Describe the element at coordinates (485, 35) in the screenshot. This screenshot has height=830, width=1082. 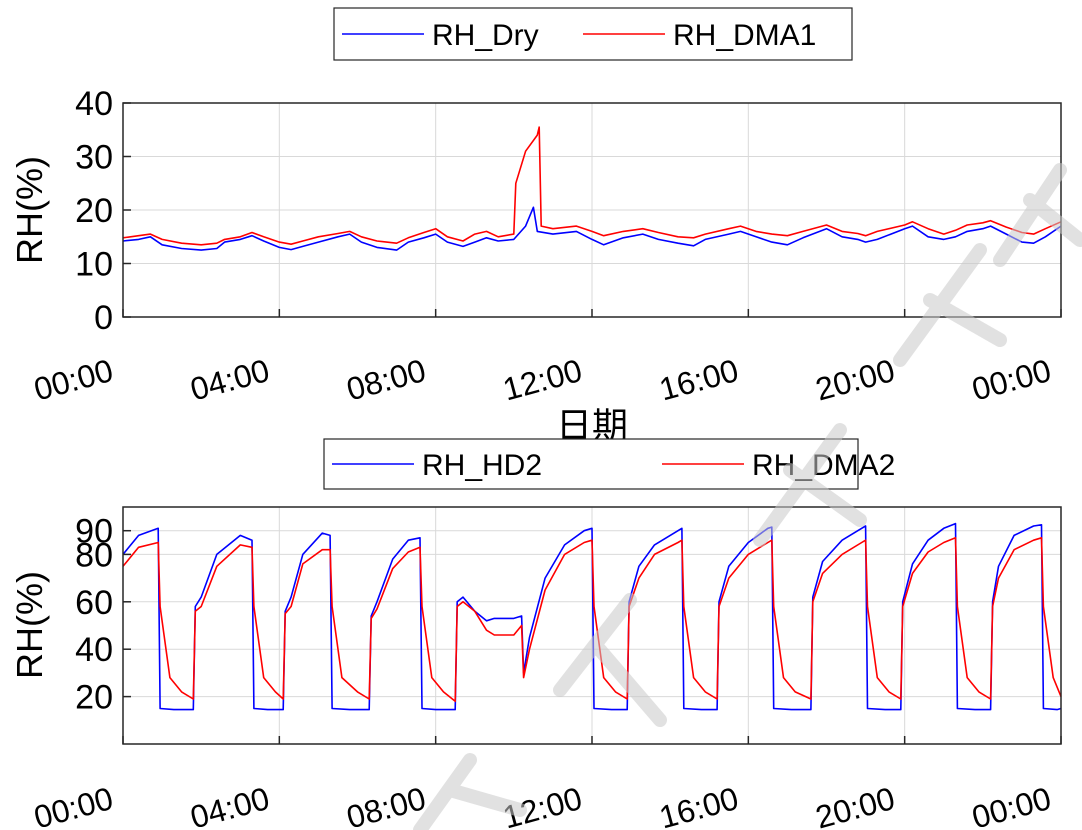
I see `legend-label: RH_Dry` at that location.